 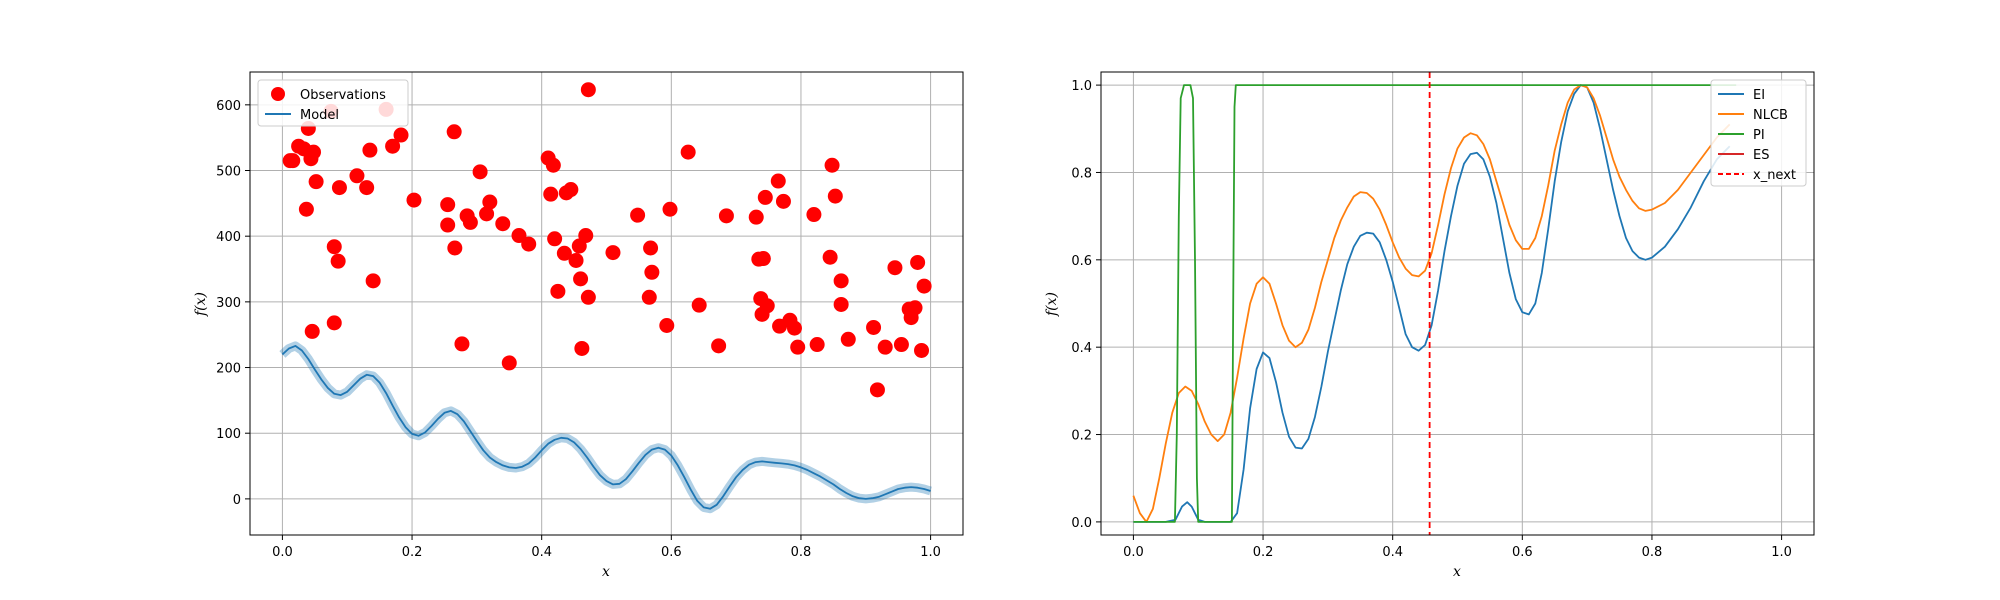 What do you see at coordinates (228, 303) in the screenshot?
I see `y-tick-label: 300` at bounding box center [228, 303].